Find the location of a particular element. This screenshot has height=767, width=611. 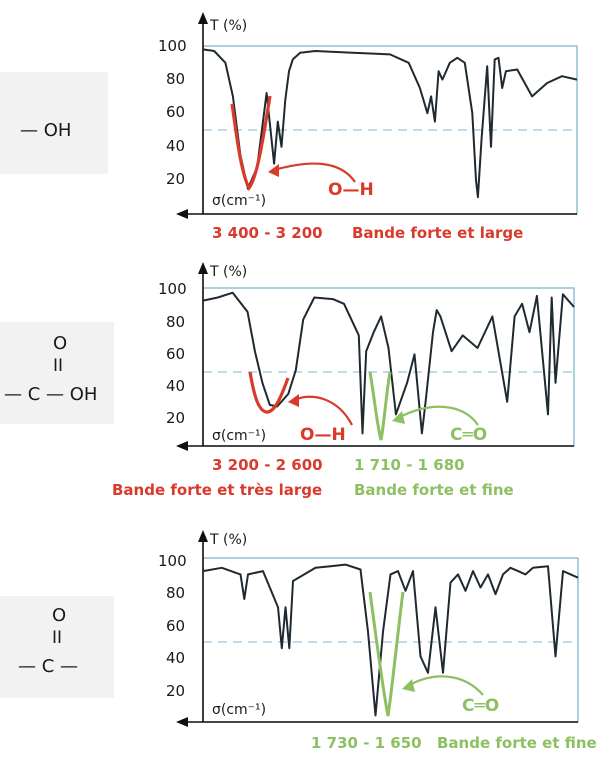

y-axis-label-3: T (%) is located at coordinates (228, 540).